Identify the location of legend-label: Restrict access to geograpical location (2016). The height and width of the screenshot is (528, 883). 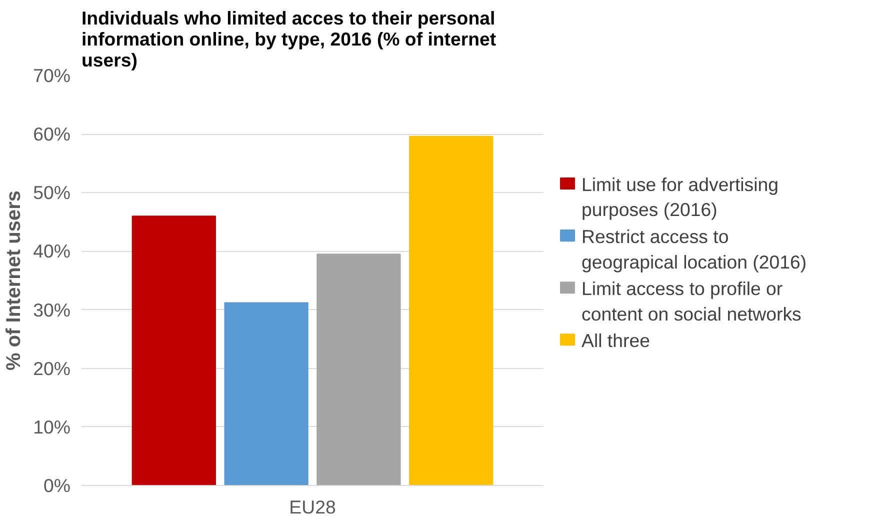
(694, 249).